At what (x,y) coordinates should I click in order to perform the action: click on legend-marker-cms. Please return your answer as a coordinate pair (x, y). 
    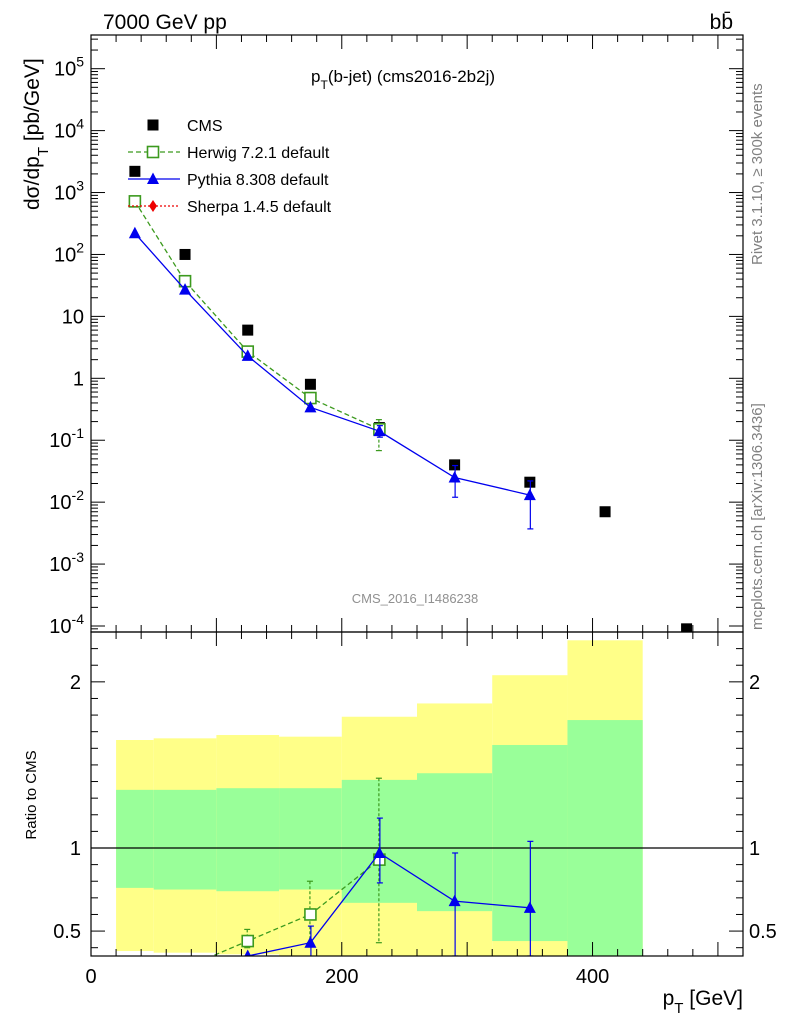
    Looking at the image, I should click on (153, 125).